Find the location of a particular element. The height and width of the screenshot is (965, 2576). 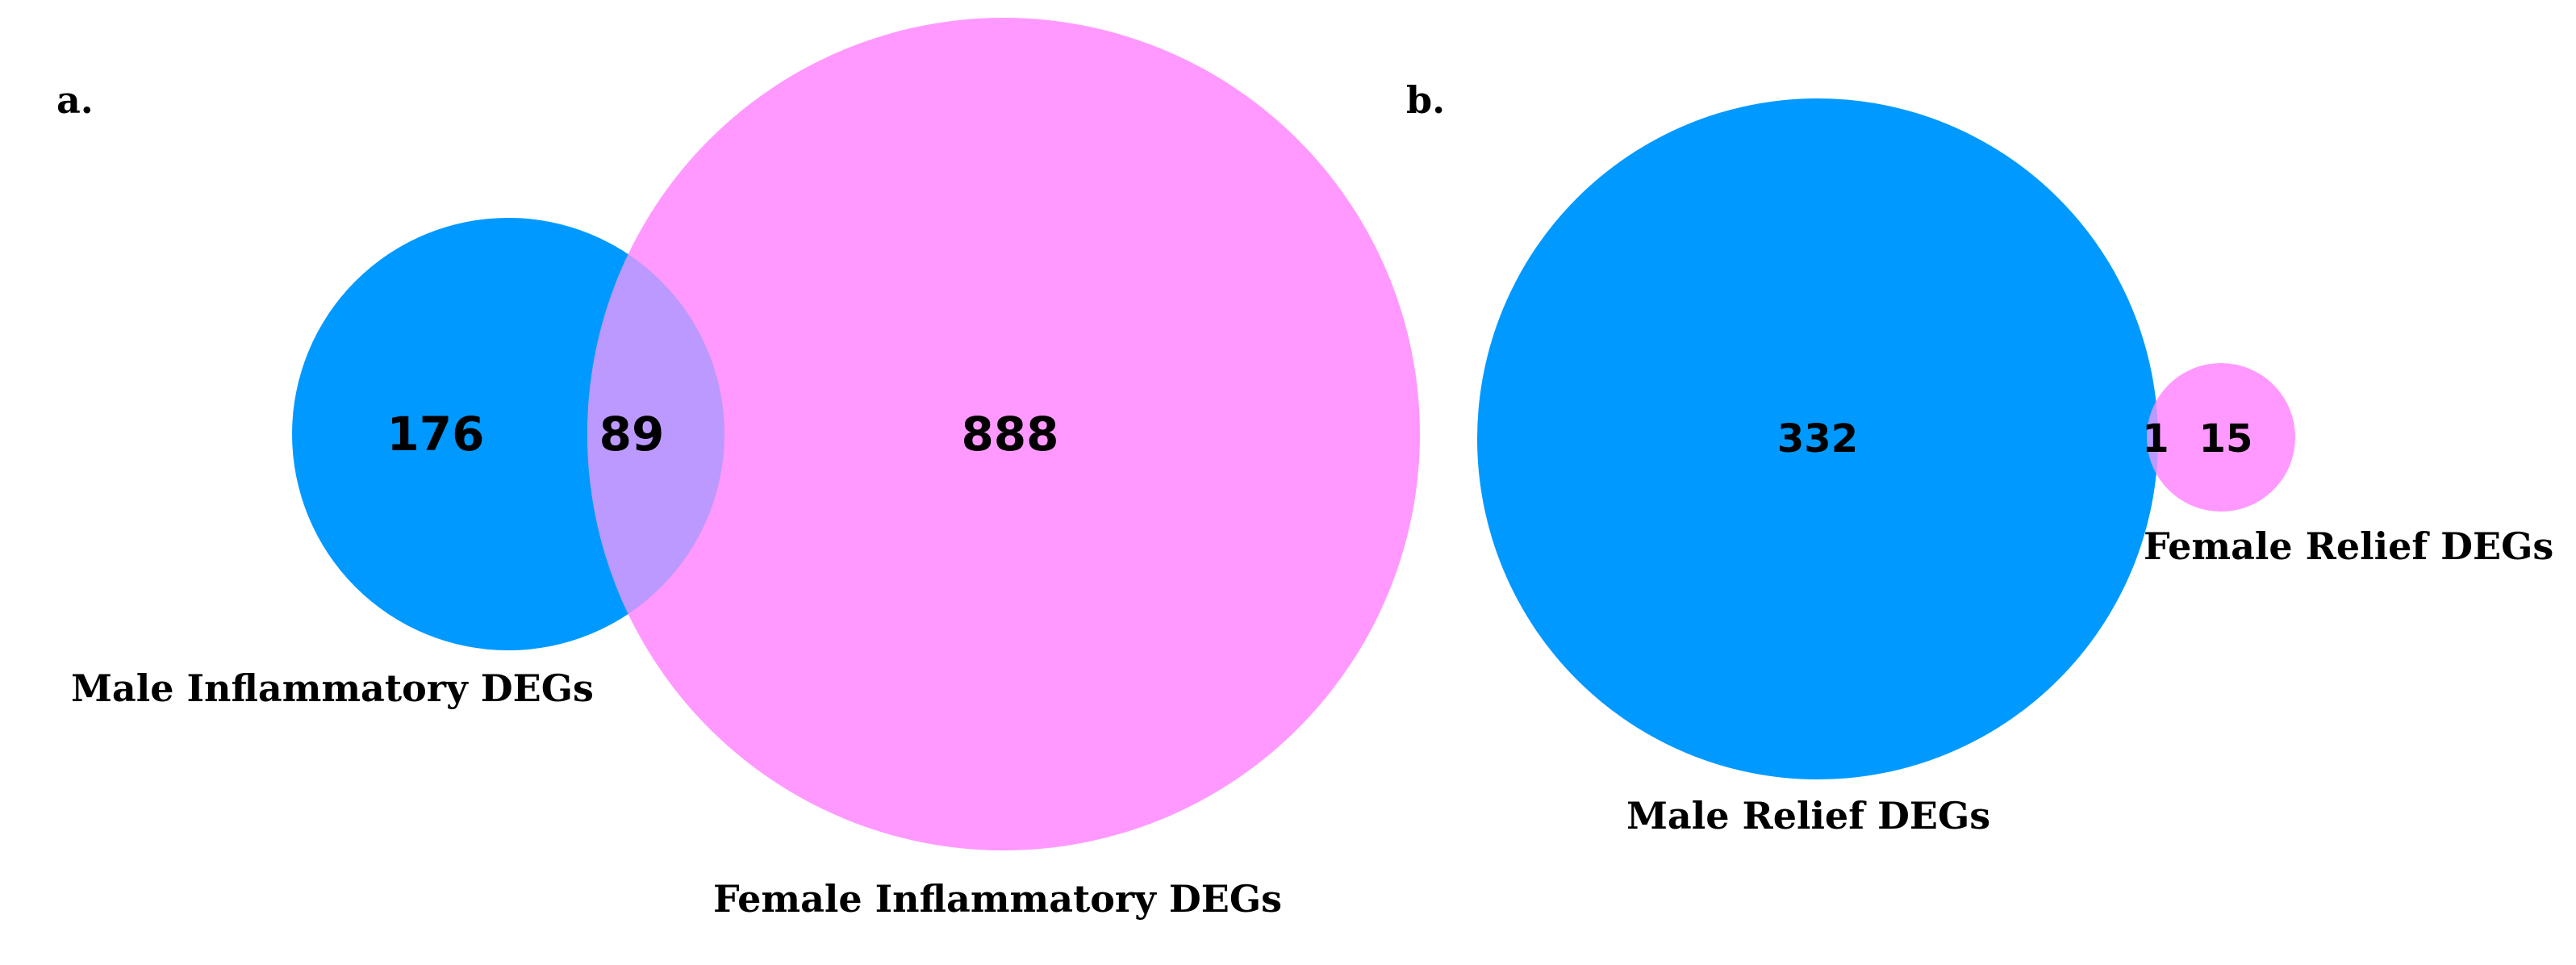

panel-b-label: b. is located at coordinates (1425, 100).